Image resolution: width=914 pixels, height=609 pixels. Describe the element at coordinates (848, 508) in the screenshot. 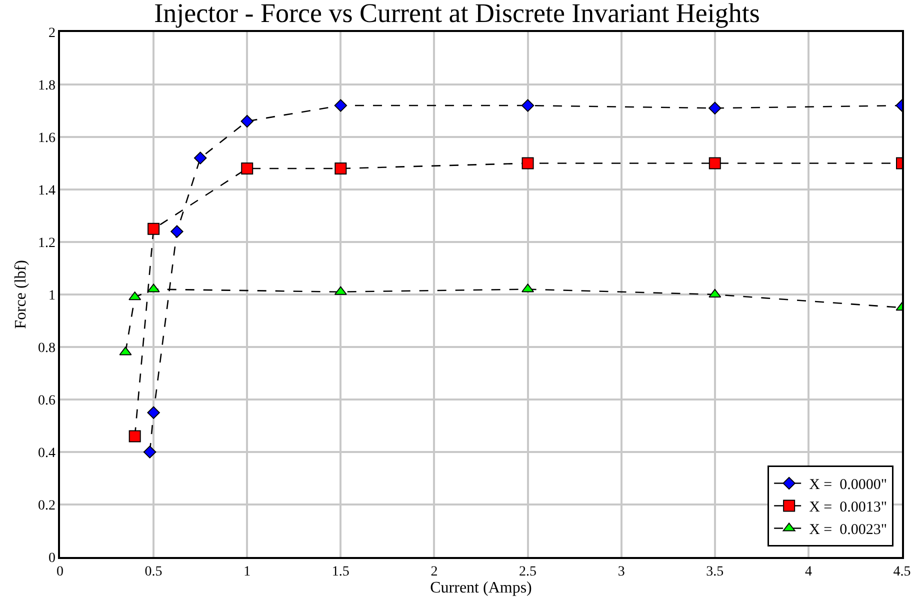

I see `legend-label: X = 0.0013"` at that location.